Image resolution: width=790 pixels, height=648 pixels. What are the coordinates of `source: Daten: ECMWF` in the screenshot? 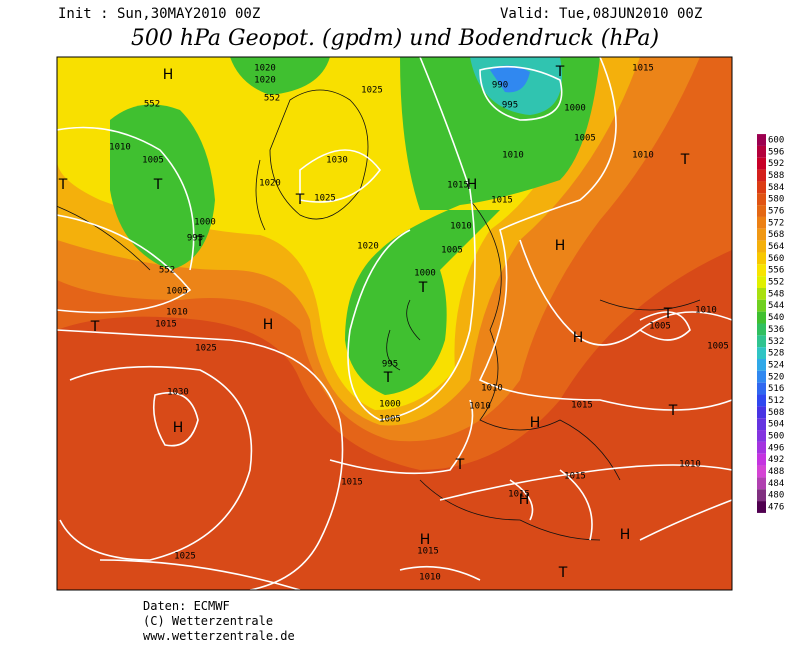 It's located at (186, 606).